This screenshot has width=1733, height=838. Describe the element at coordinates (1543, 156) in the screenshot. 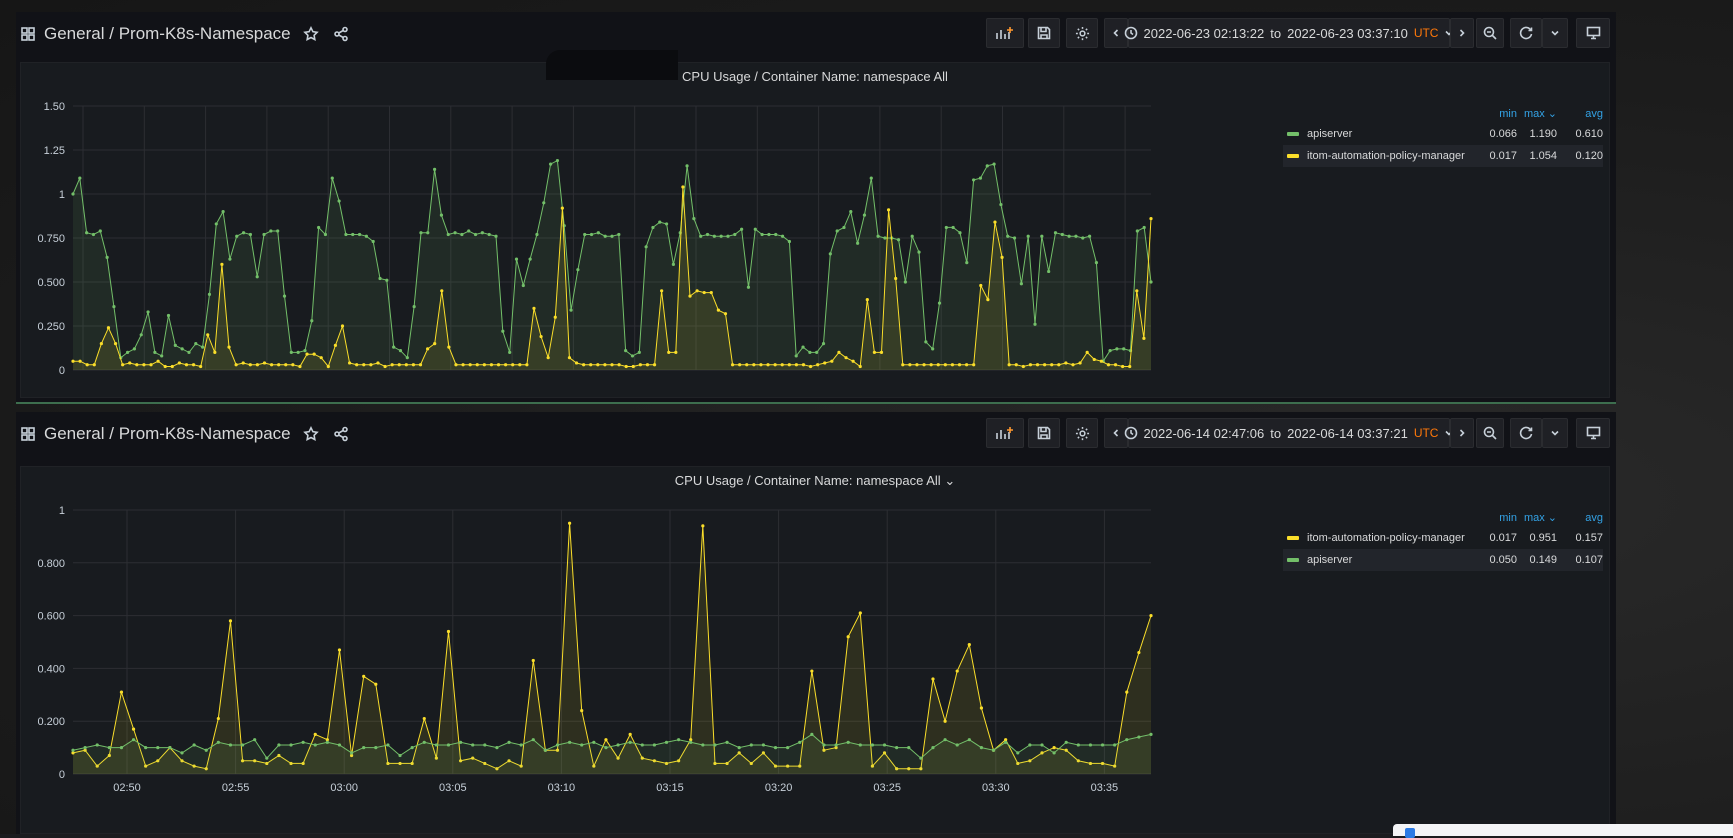

I see `series-max: 1.054` at that location.